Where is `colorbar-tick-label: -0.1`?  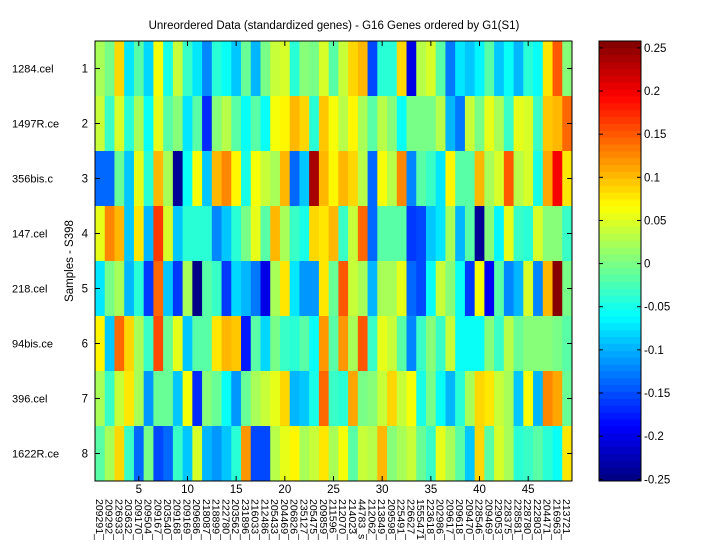
colorbar-tick-label: -0.1 is located at coordinates (654, 351).